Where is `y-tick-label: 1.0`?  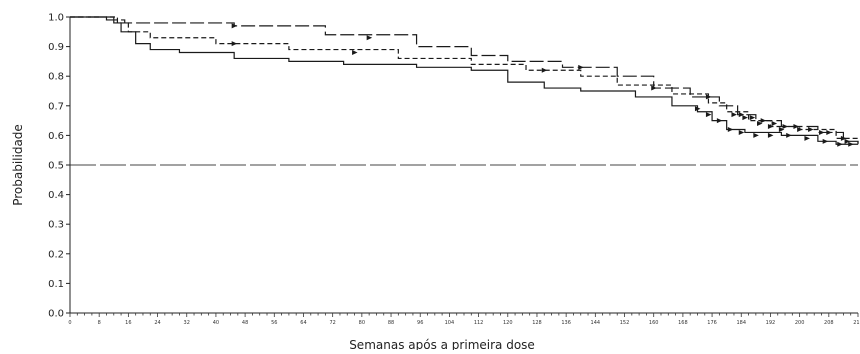 y-tick-label: 1.0 is located at coordinates (56, 18).